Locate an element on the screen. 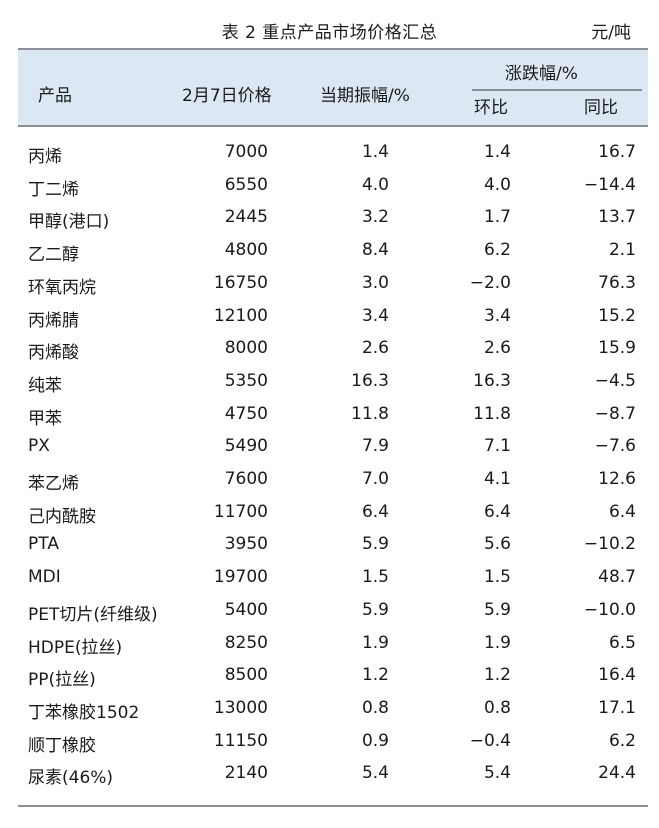 The image size is (659, 828). yoy-cell: 24.4 is located at coordinates (617, 773).